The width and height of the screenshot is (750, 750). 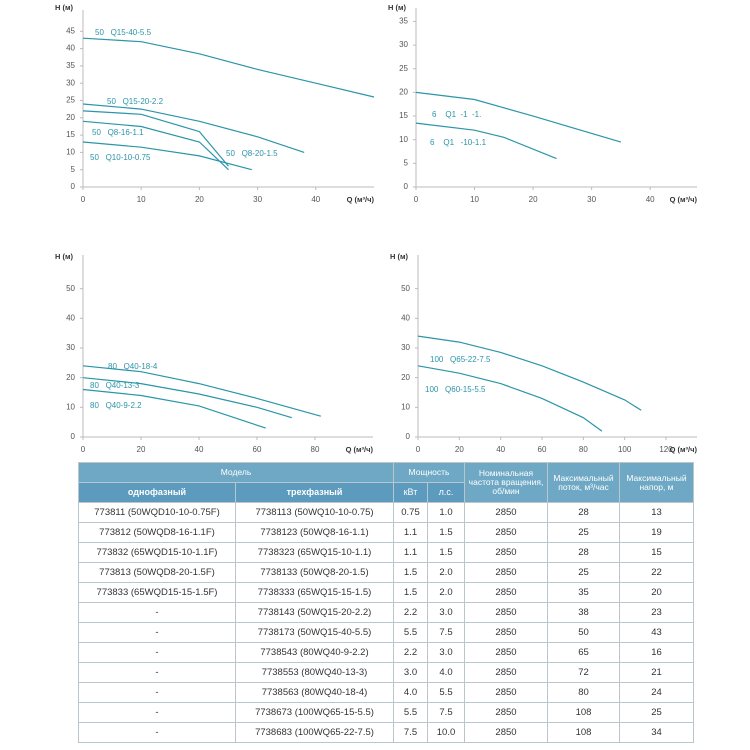 What do you see at coordinates (583, 632) in the screenshot?
I see `table-cell: 50` at bounding box center [583, 632].